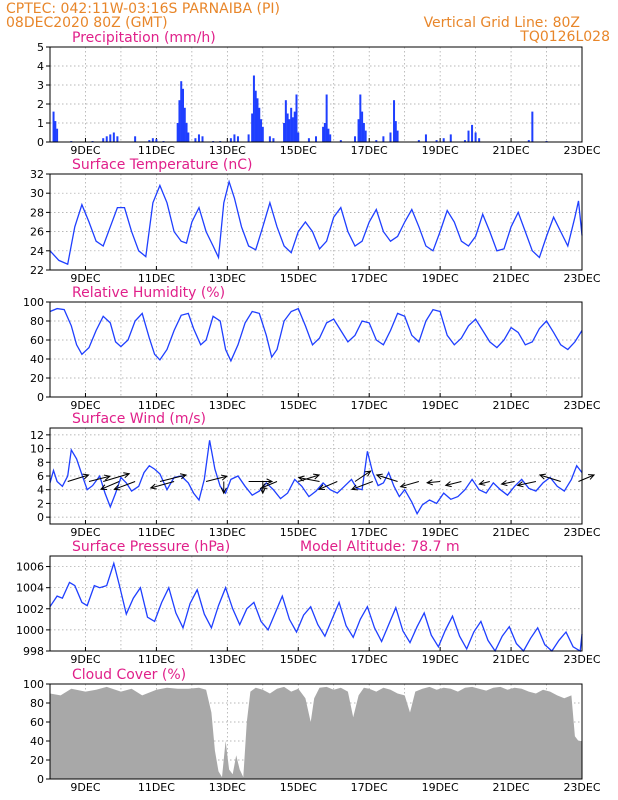  What do you see at coordinates (144, 38) in the screenshot?
I see `precip-title: Precipitation (mm/h)` at bounding box center [144, 38].